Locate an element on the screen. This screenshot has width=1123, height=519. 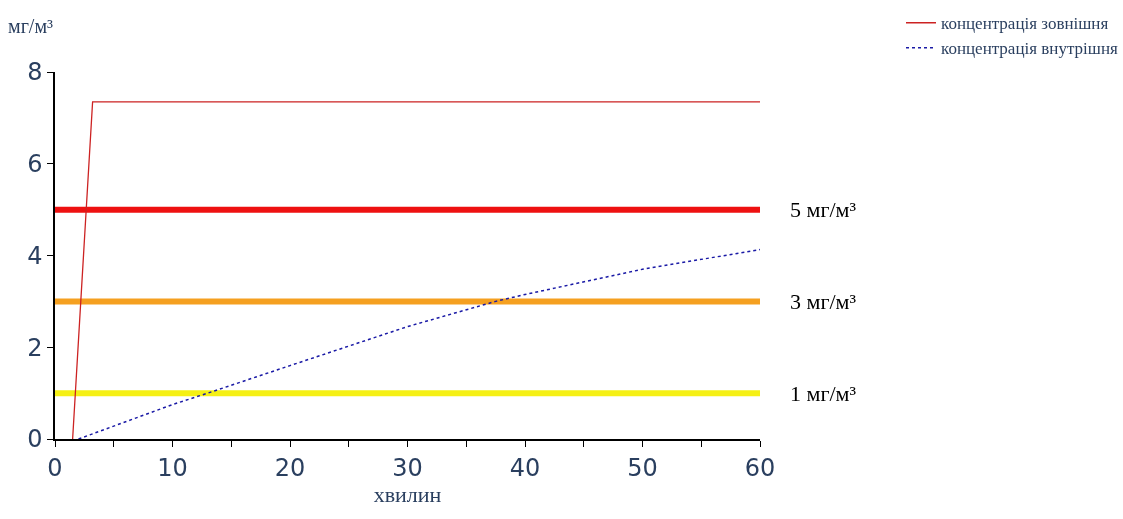
legend-label: концентрація зовнішня is located at coordinates (1025, 24).